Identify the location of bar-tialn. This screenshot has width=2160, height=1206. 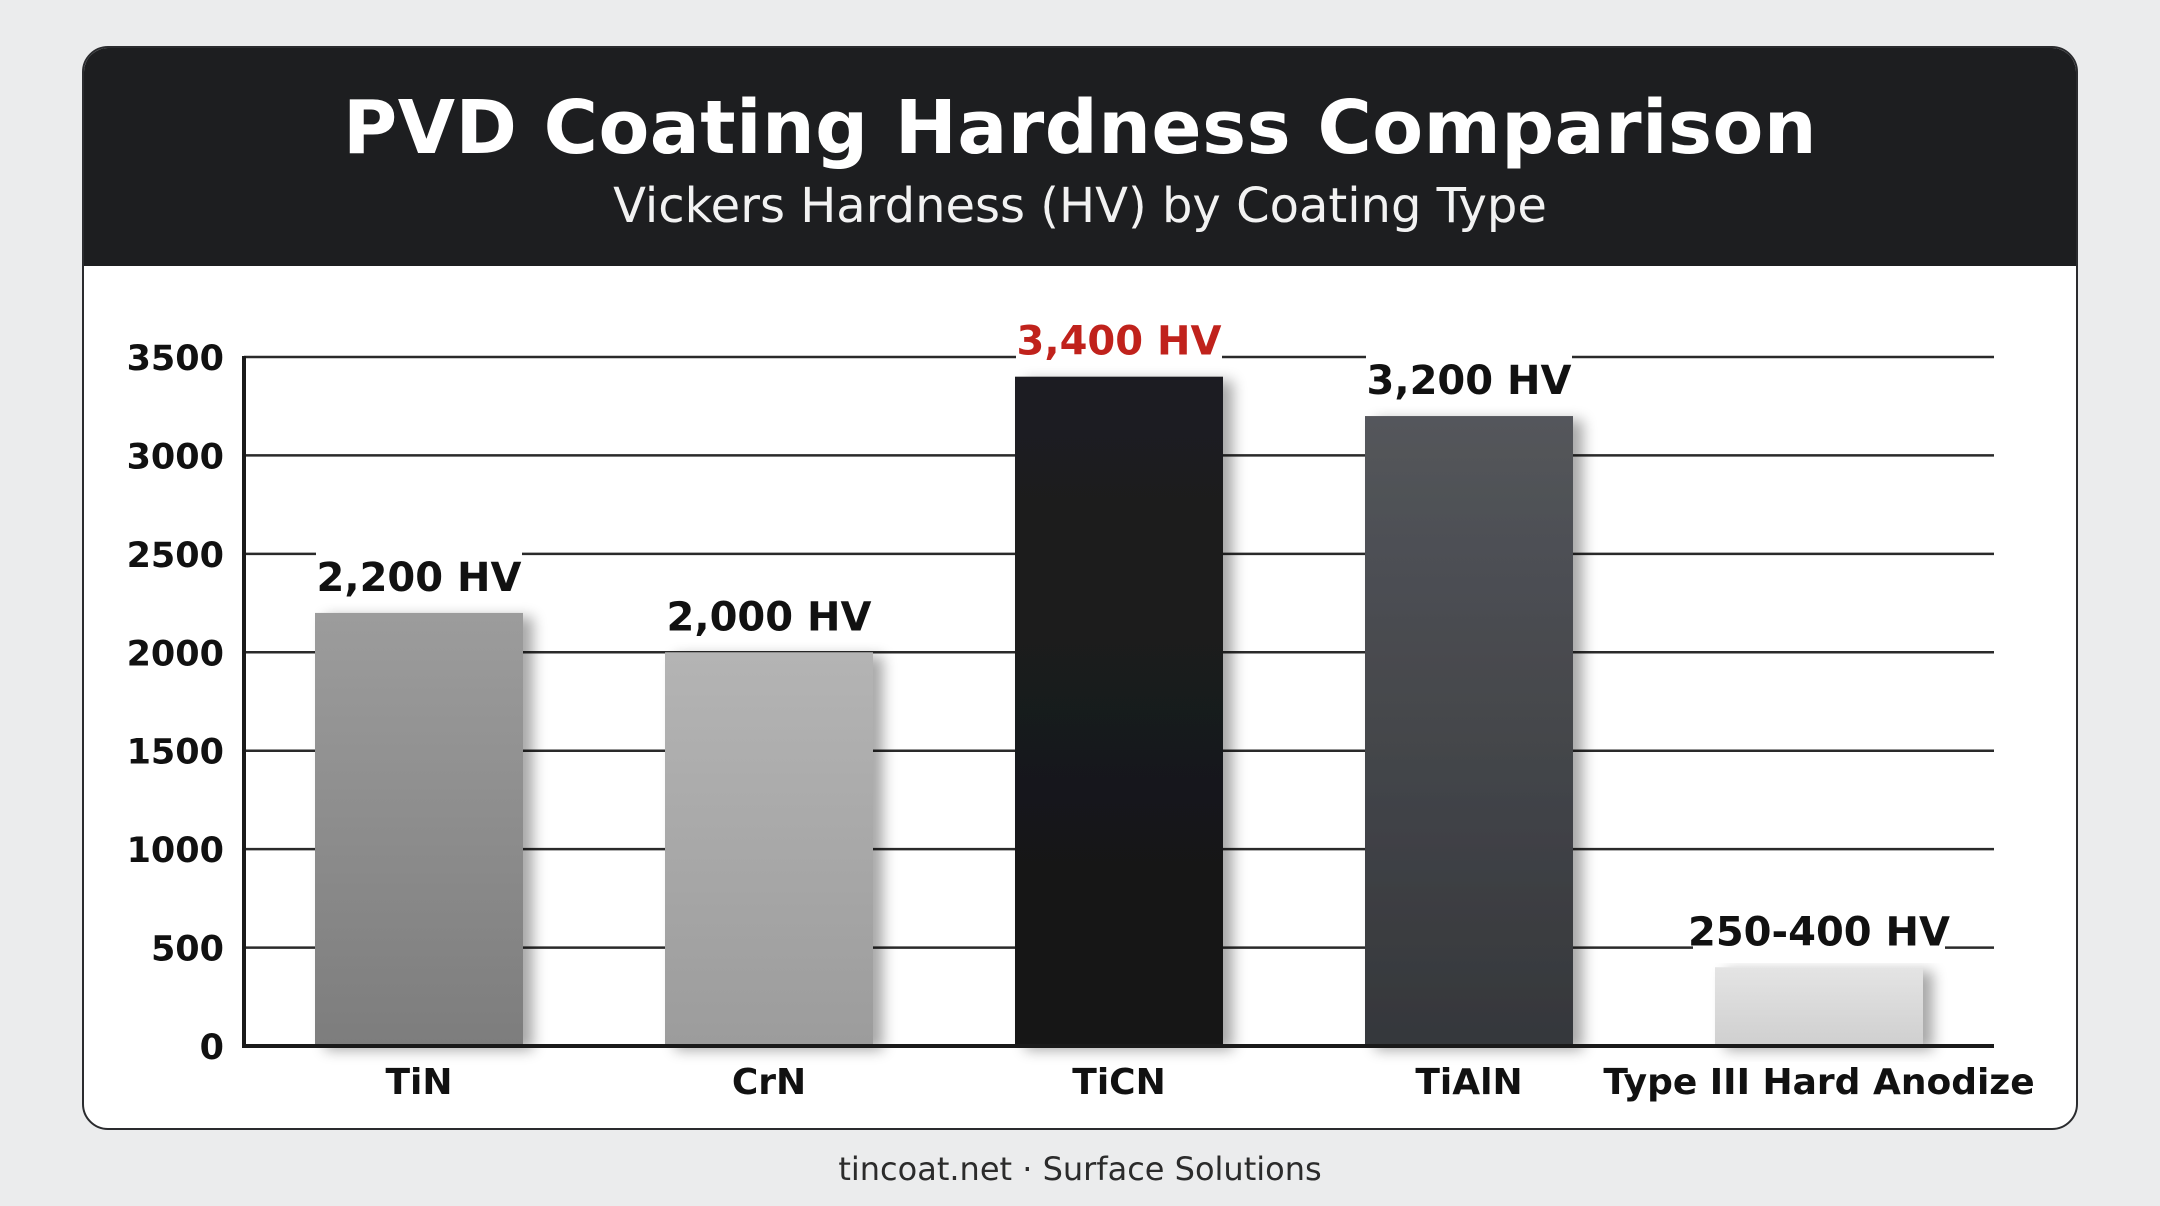
(1469, 731).